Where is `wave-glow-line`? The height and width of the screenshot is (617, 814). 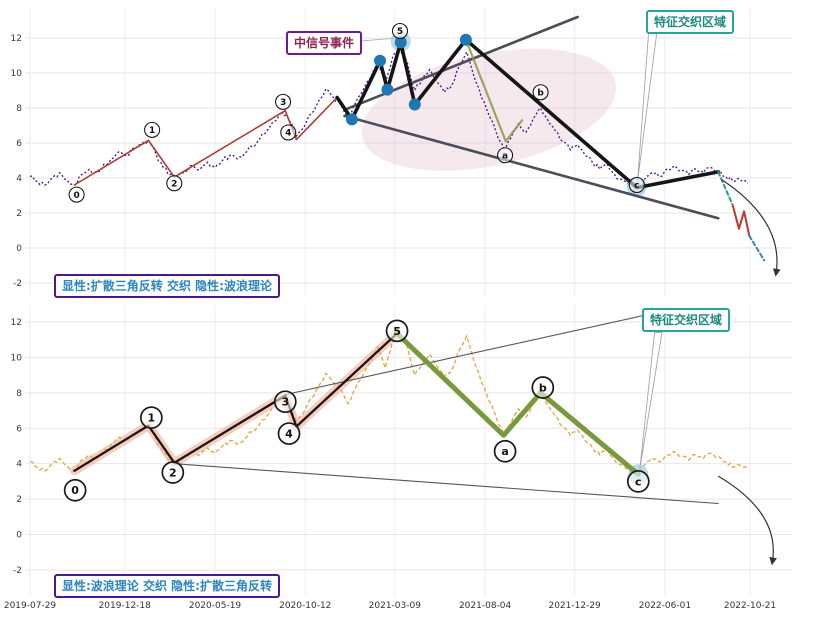 wave-glow-line is located at coordinates (235, 402).